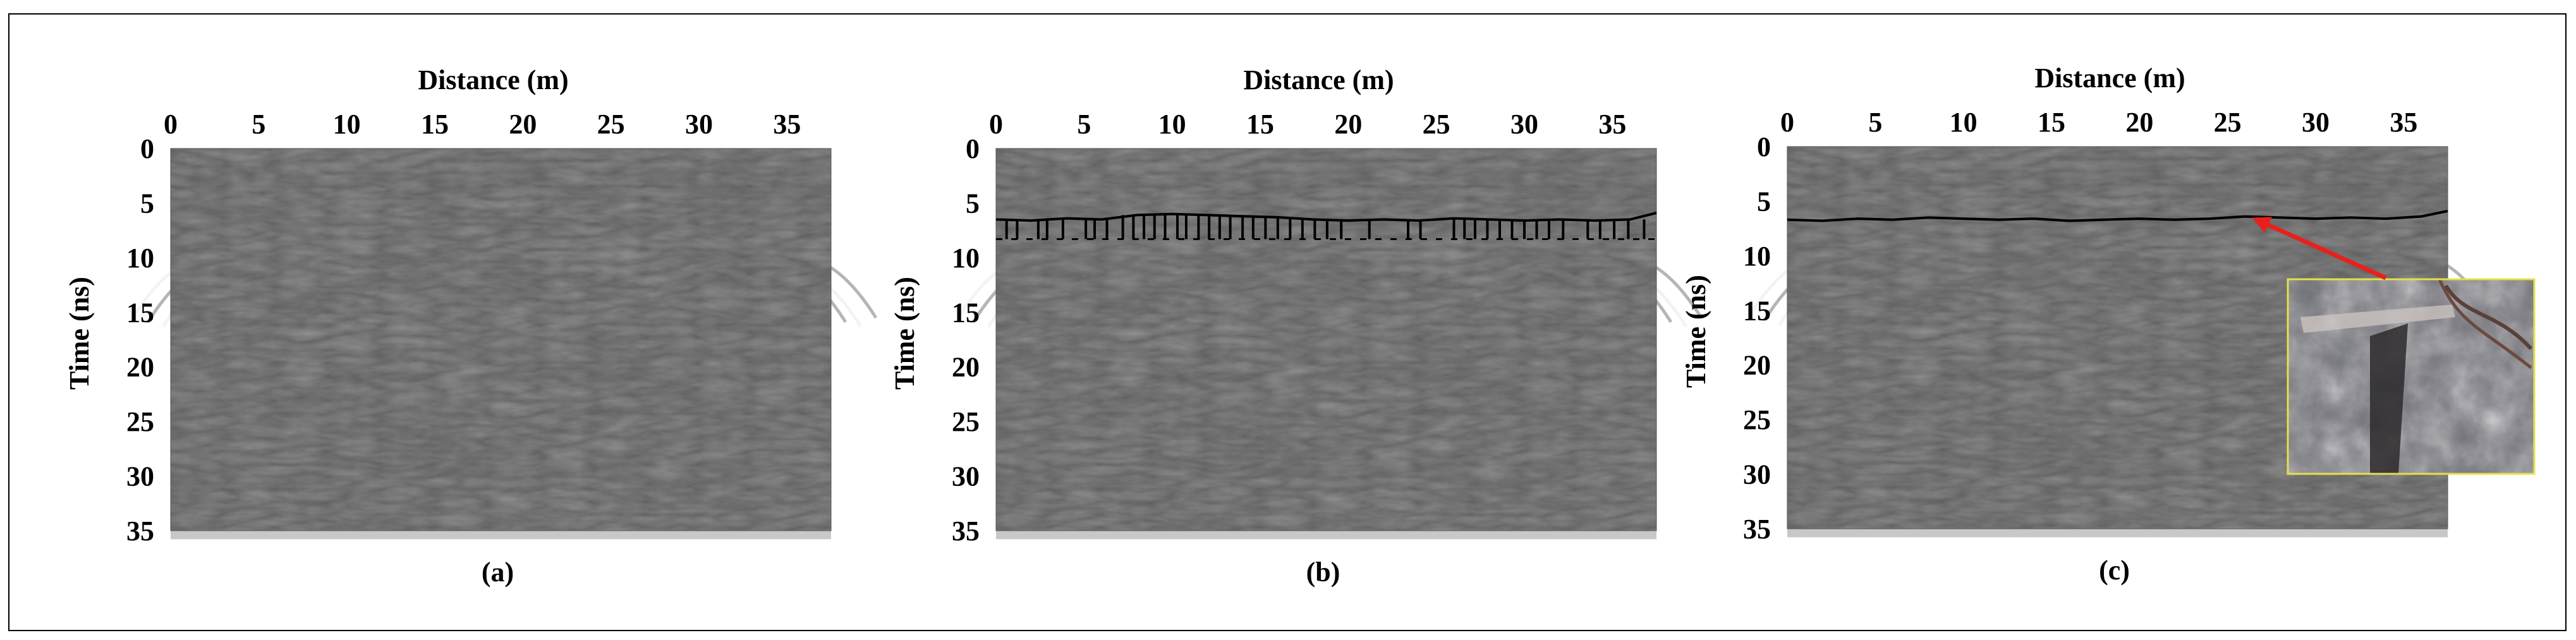  Describe the element at coordinates (498, 572) in the screenshot. I see `panel-label: (a)` at that location.